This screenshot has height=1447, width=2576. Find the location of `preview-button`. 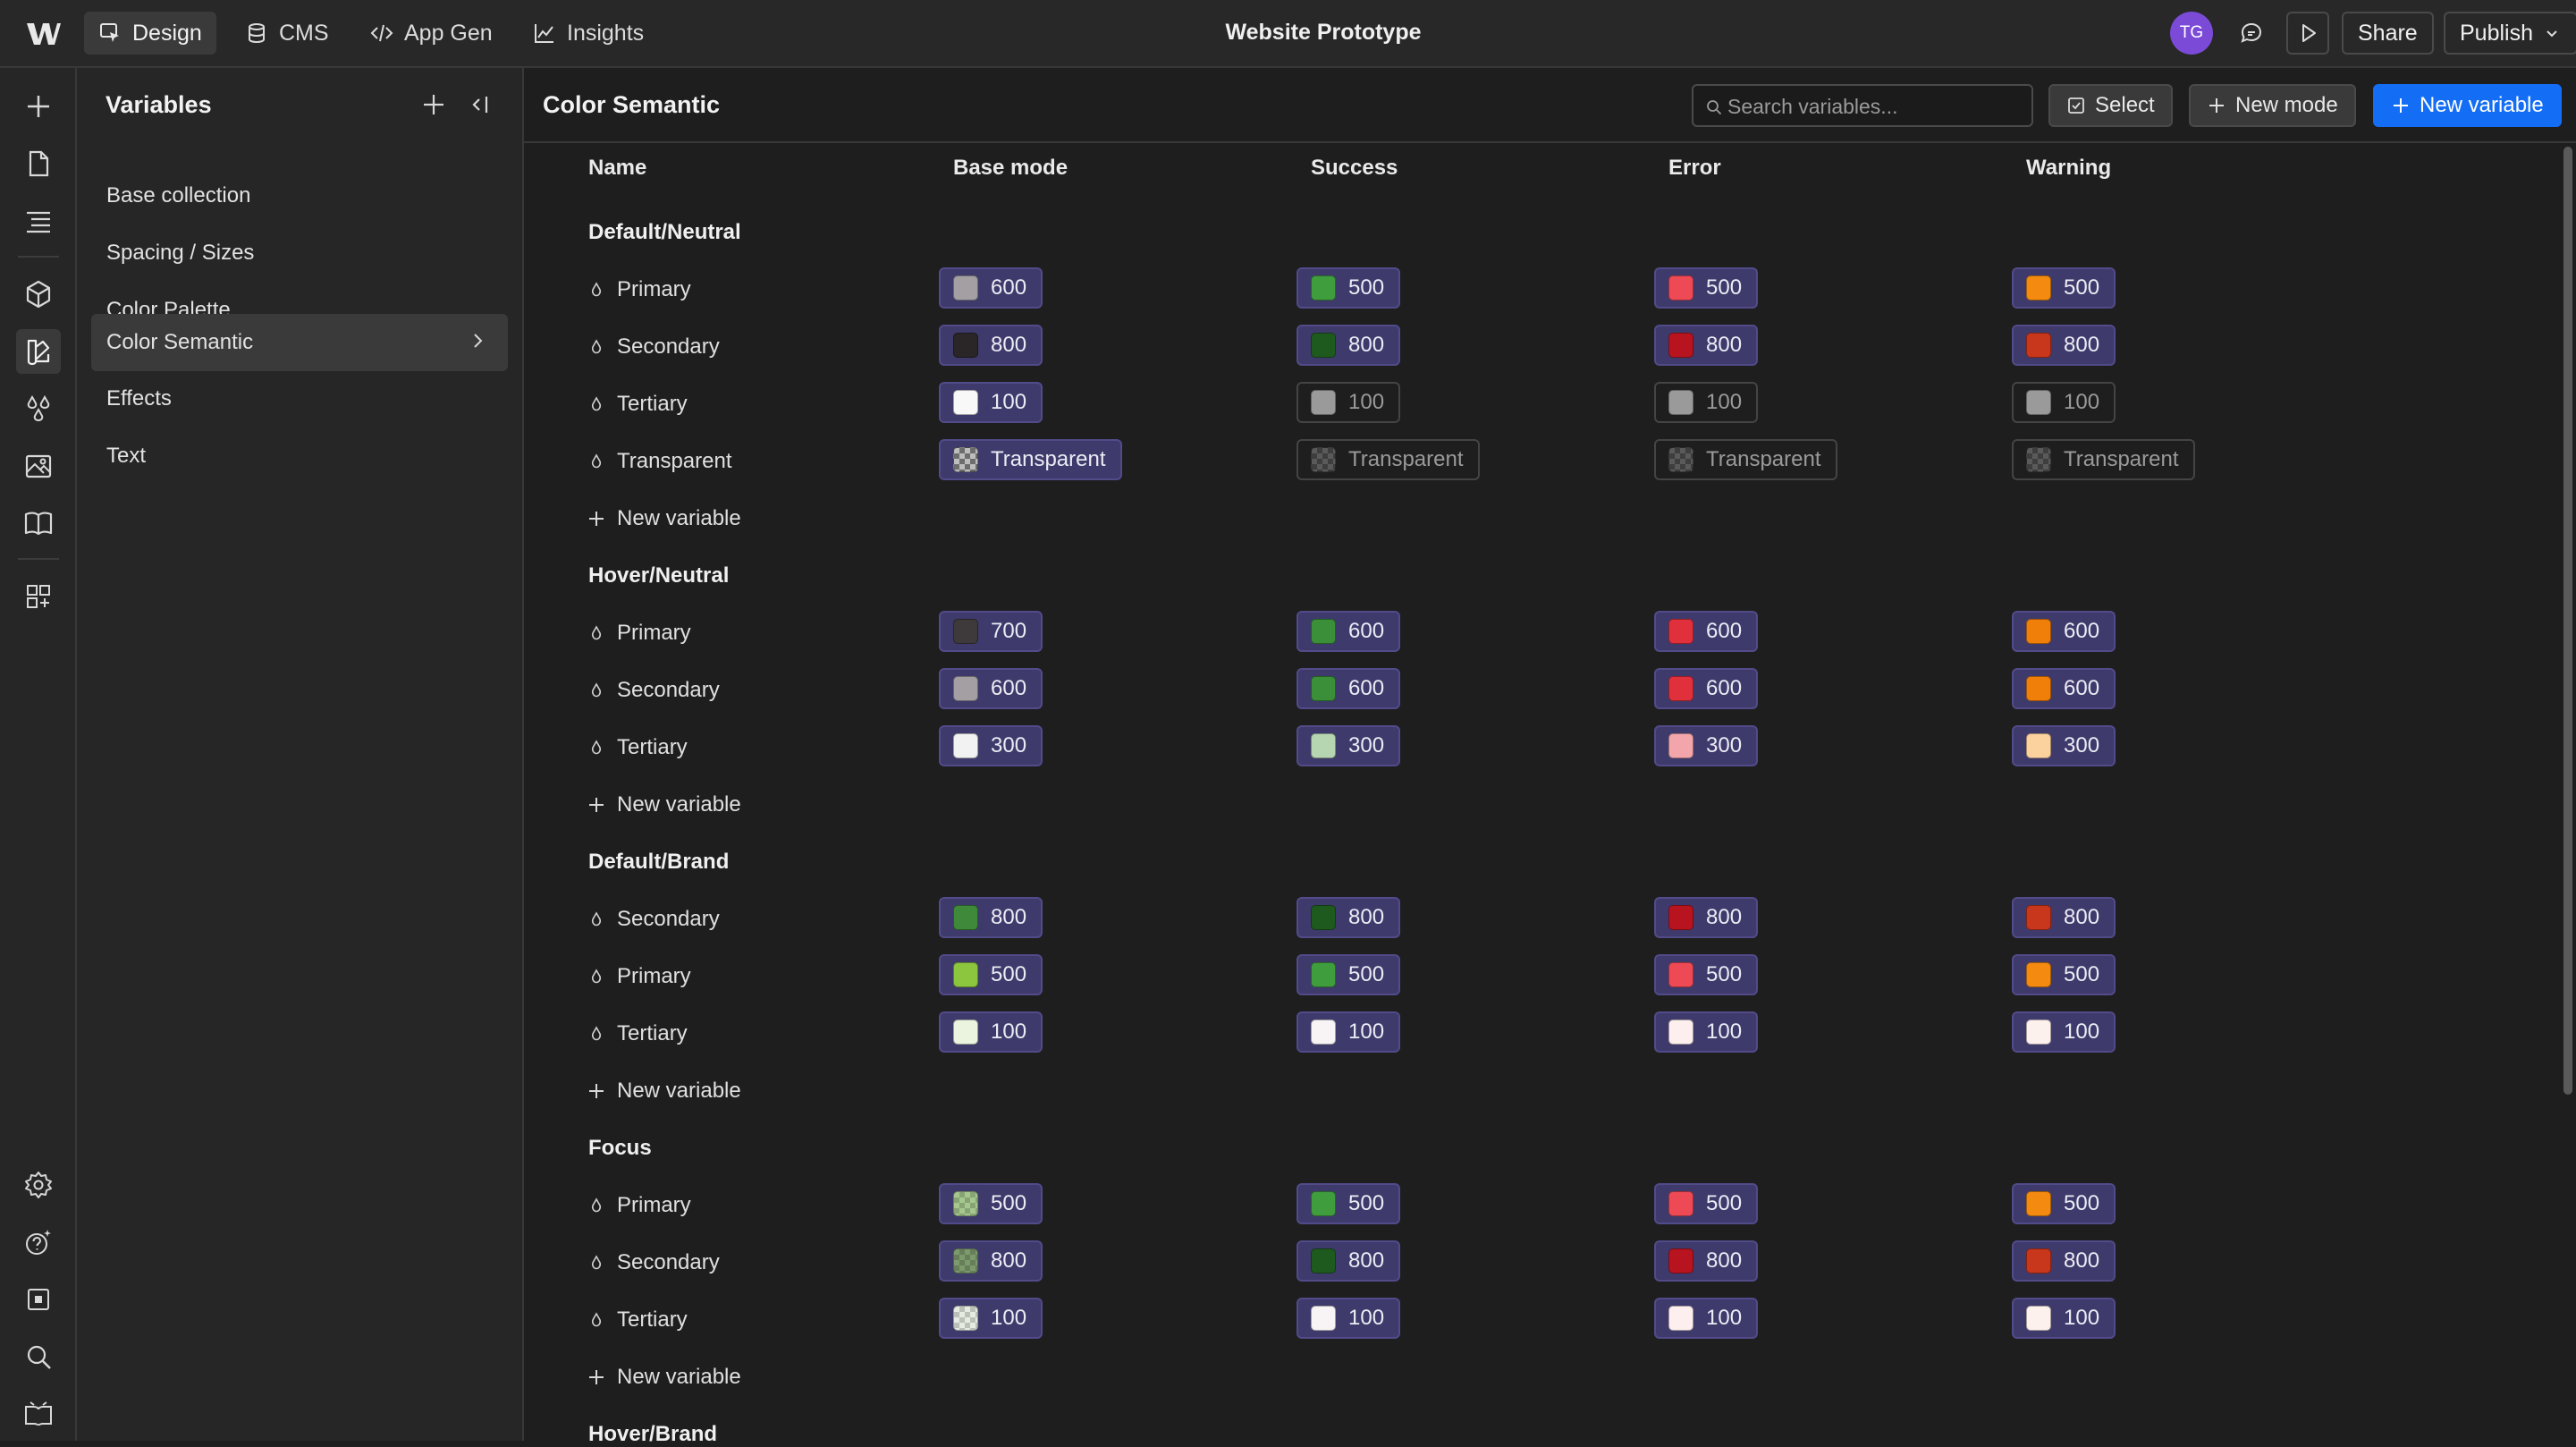

preview-button is located at coordinates (2307, 33).